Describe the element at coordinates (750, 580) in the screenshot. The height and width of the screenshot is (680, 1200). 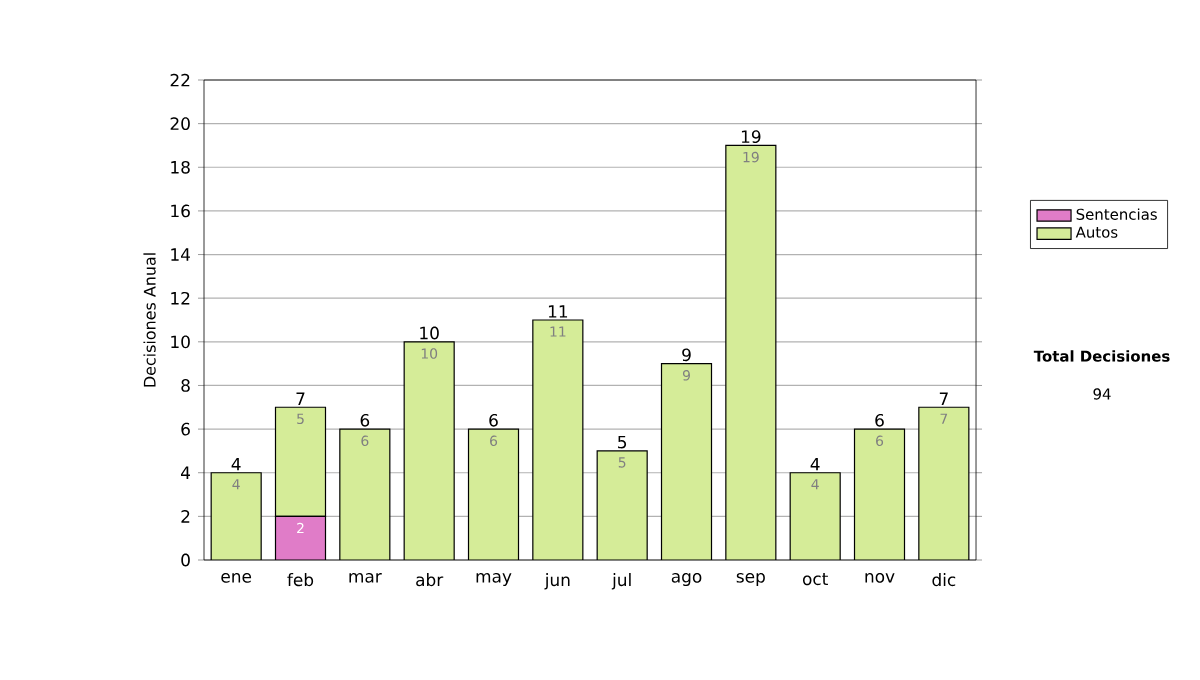
I see `x-tick-label: sep` at that location.